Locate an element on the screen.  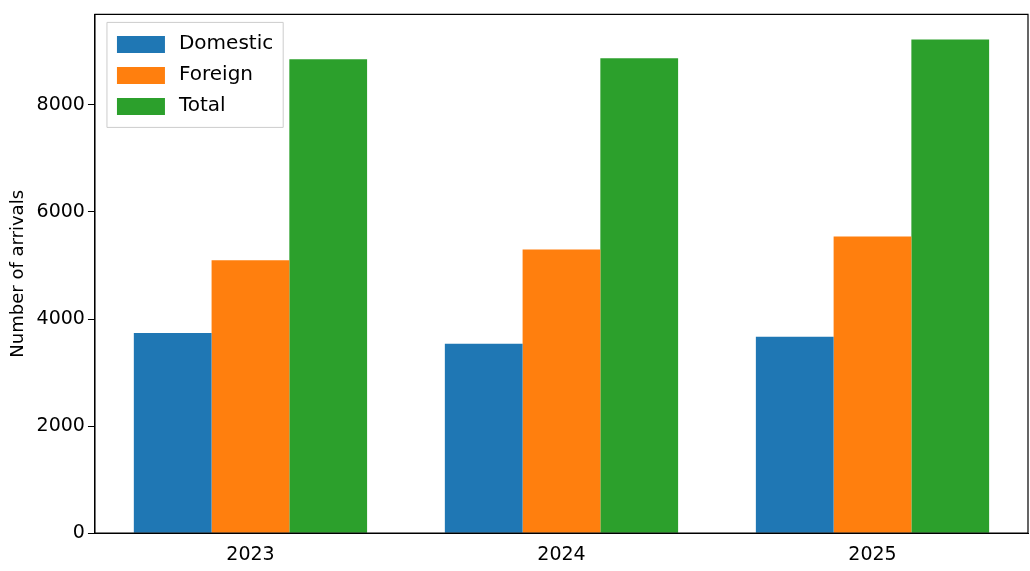
y-tick-label: 4000 is located at coordinates (60, 316).